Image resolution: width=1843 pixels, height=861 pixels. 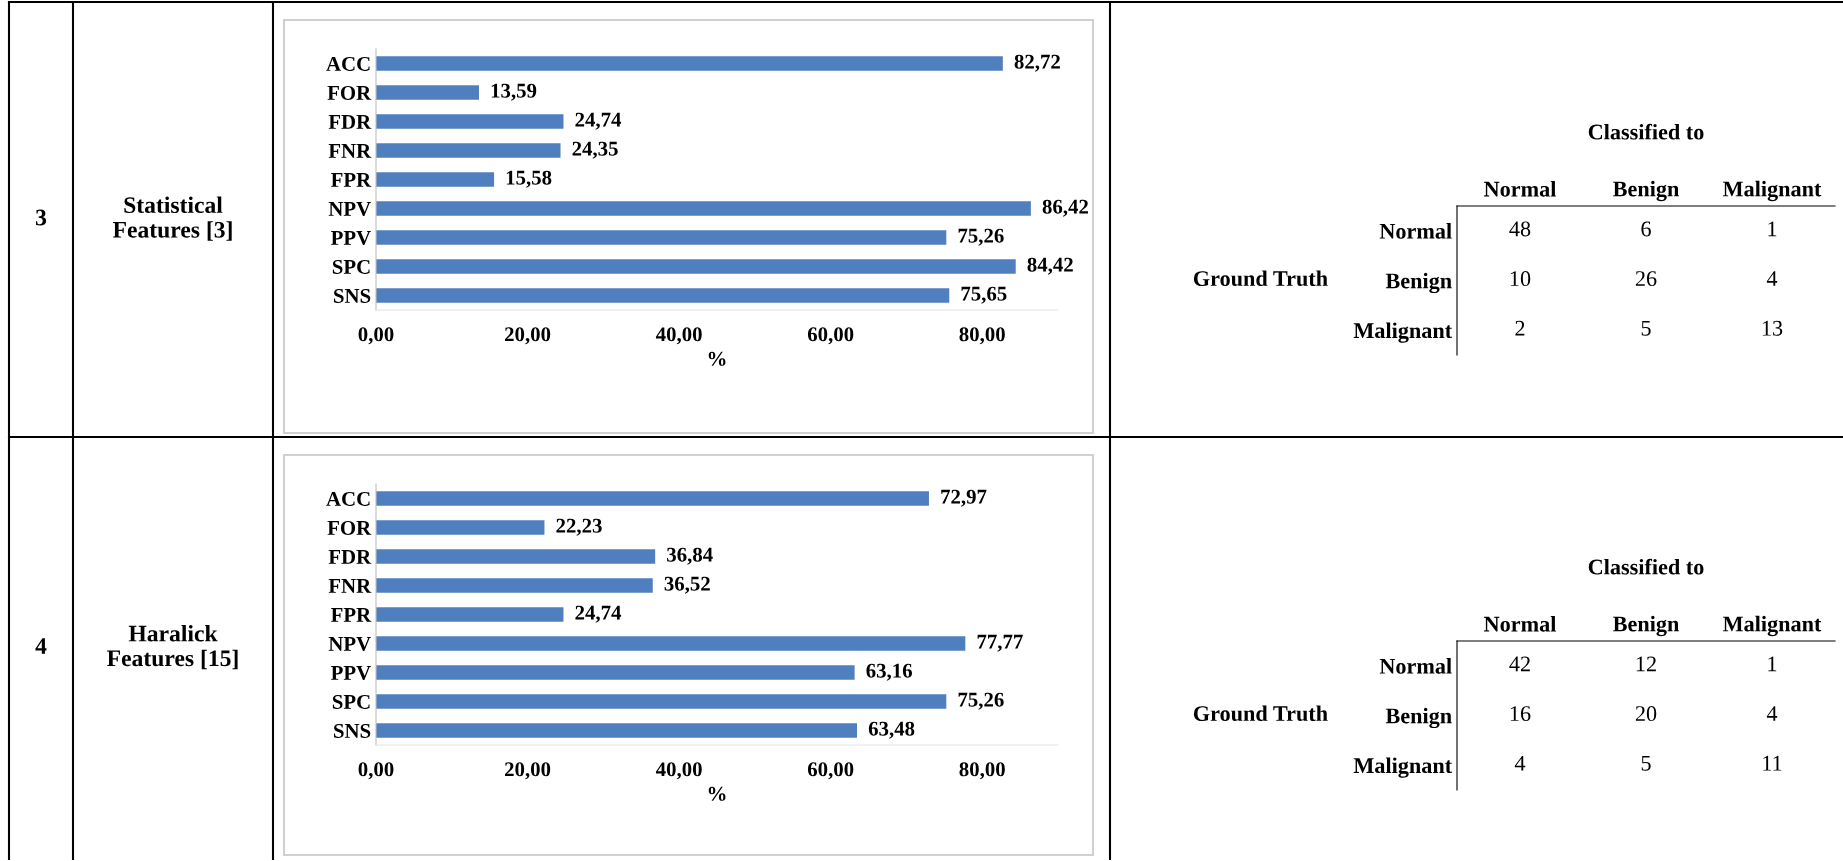 I want to click on data-label: 26, so click(x=1646, y=279).